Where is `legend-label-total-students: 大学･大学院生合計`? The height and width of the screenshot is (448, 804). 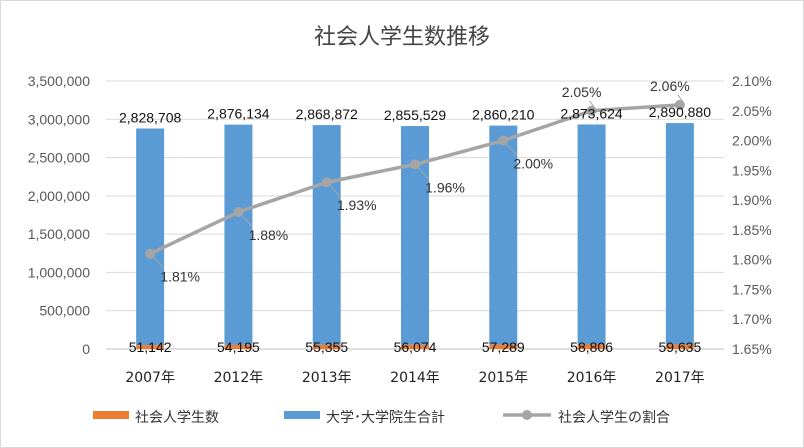
legend-label-total-students: 大学･大学院生合計 is located at coordinates (385, 418).